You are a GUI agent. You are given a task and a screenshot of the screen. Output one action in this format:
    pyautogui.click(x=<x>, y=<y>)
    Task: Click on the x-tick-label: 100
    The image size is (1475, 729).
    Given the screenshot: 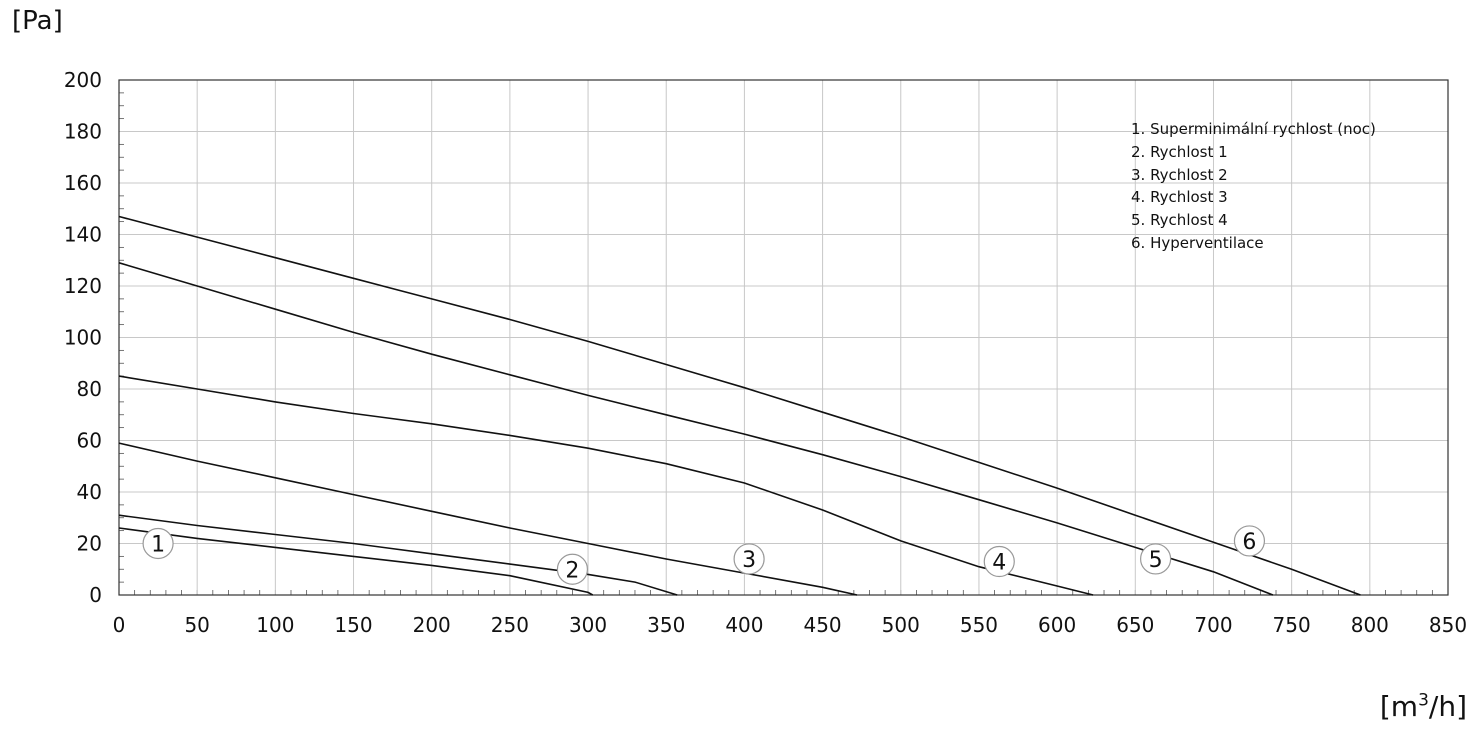 What is the action you would take?
    pyautogui.click(x=275, y=625)
    